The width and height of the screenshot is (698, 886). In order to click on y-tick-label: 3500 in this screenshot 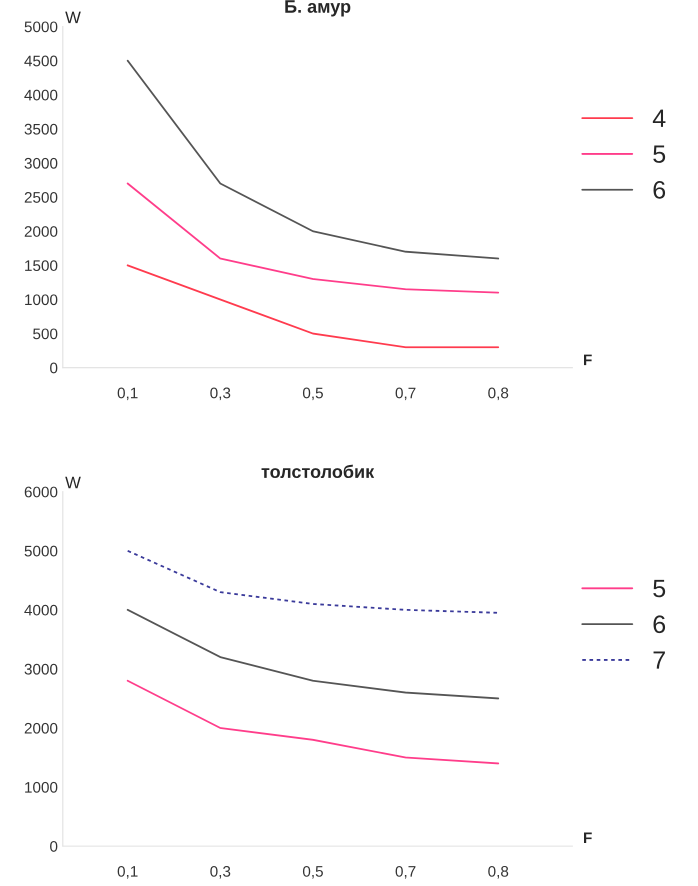, I will do `click(41, 129)`.